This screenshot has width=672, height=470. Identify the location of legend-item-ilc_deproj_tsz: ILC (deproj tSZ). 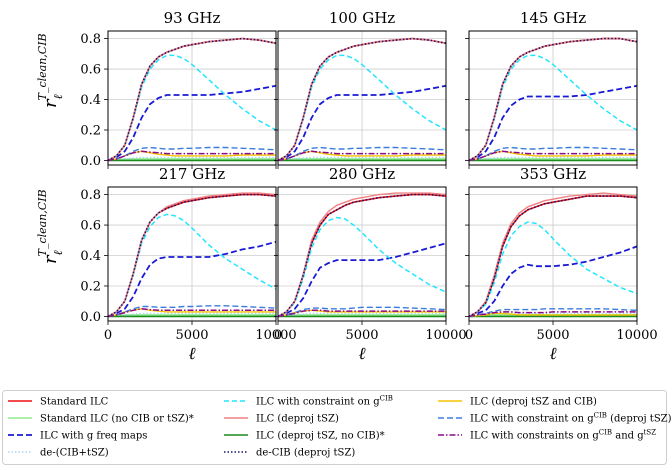
(281, 419).